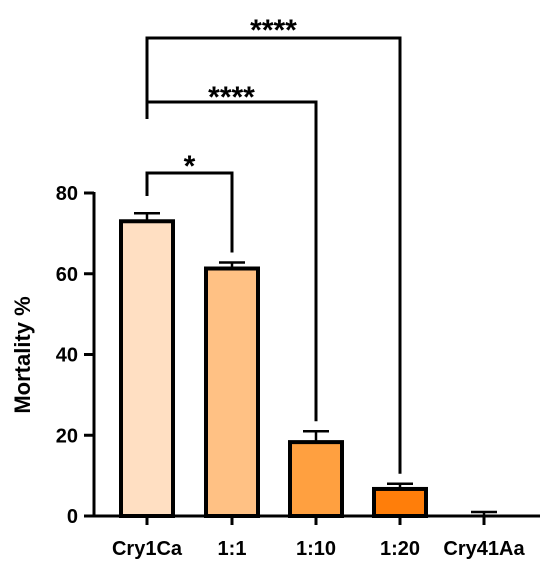 The width and height of the screenshot is (550, 565). What do you see at coordinates (72, 517) in the screenshot?
I see `y-tick-label: 0` at bounding box center [72, 517].